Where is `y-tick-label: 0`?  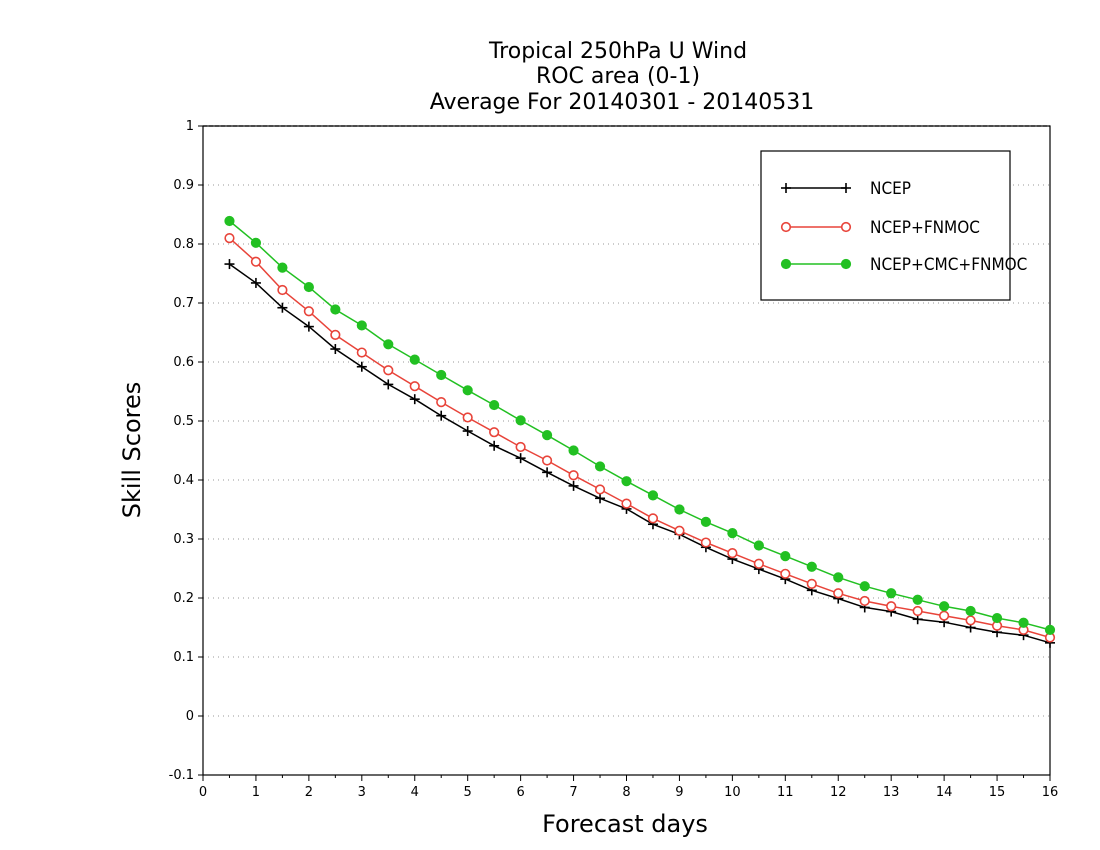 y-tick-label: 0 is located at coordinates (190, 716).